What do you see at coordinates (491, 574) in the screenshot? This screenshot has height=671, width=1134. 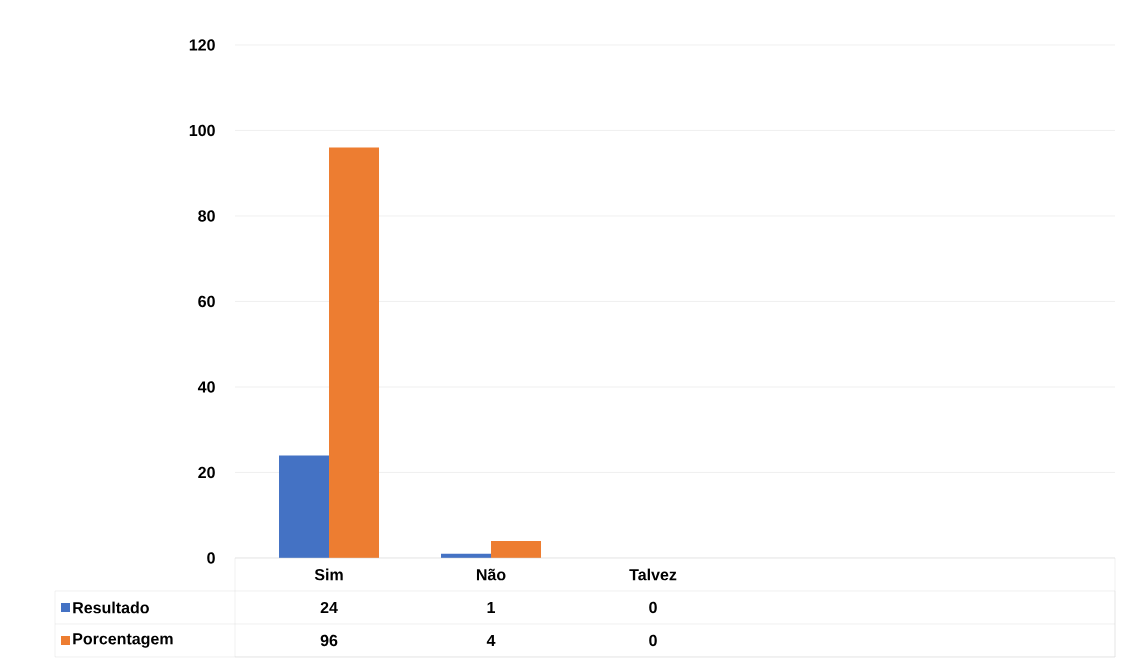 I see `x-tick-label: Não` at bounding box center [491, 574].